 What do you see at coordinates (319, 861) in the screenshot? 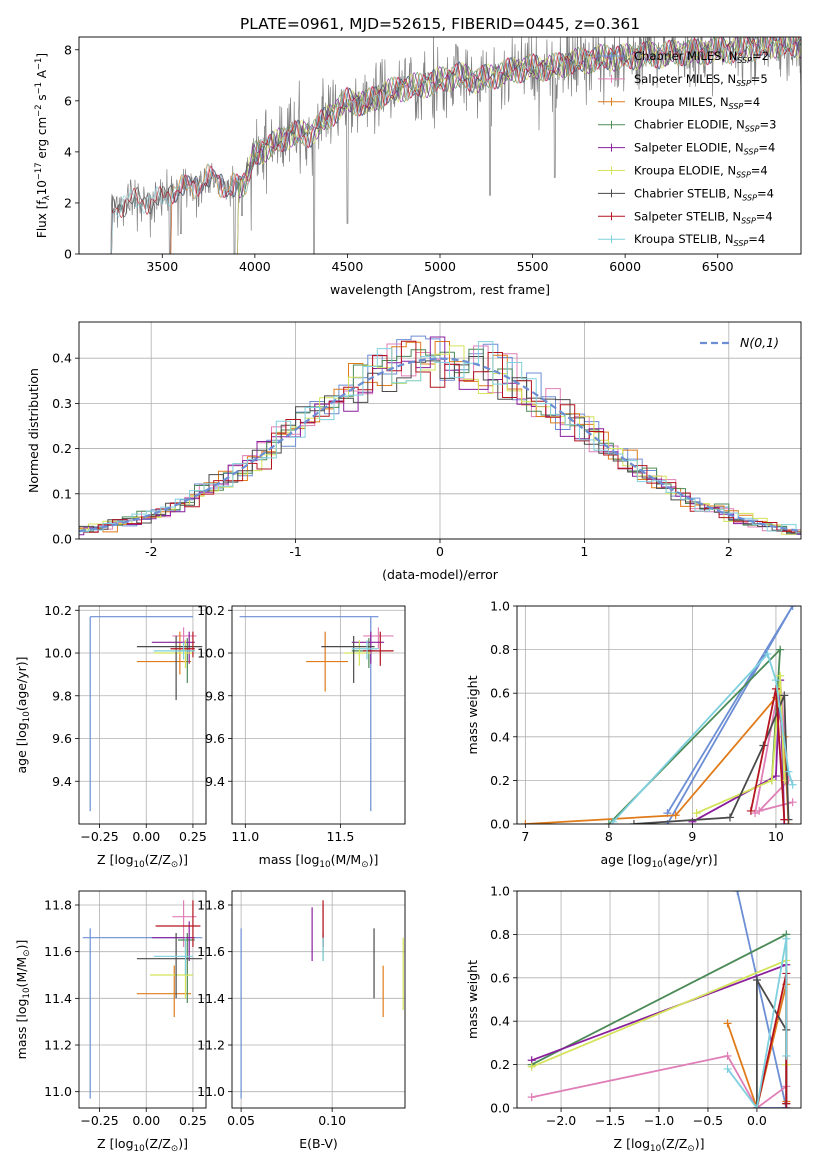
I see `x-axis-label: mass [log10(M/M⊙)]` at bounding box center [319, 861].